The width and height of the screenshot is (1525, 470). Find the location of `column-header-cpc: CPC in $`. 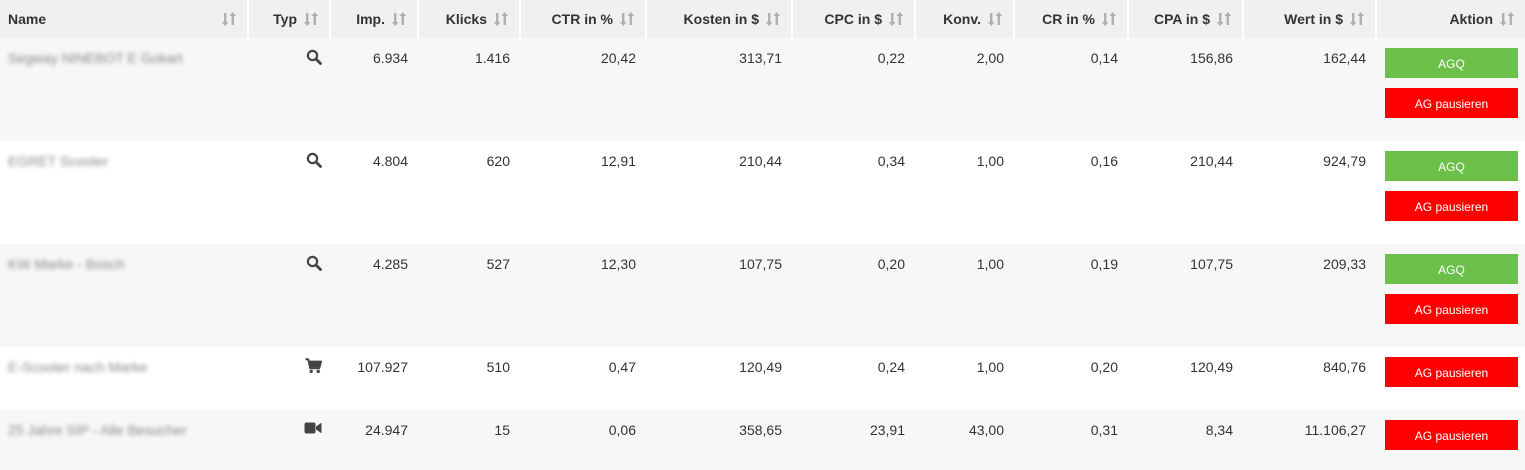

column-header-cpc: CPC in $ is located at coordinates (854, 19).